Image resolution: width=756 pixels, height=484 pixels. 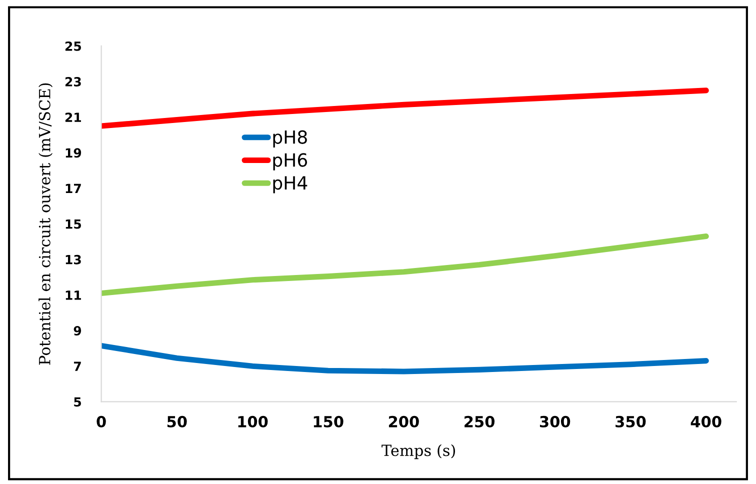 What do you see at coordinates (290, 139) in the screenshot?
I see `legend-label: pH8` at bounding box center [290, 139].